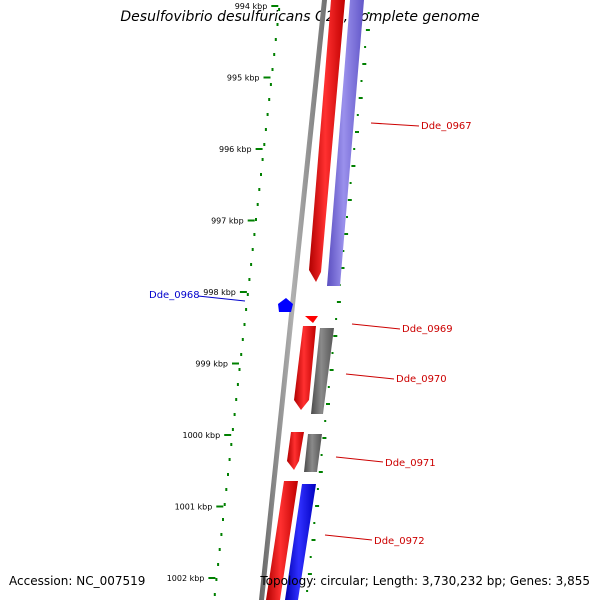 This screenshot has height=600, width=600. I want to click on kbp-tick-label: 1000 kbp, so click(201, 435).